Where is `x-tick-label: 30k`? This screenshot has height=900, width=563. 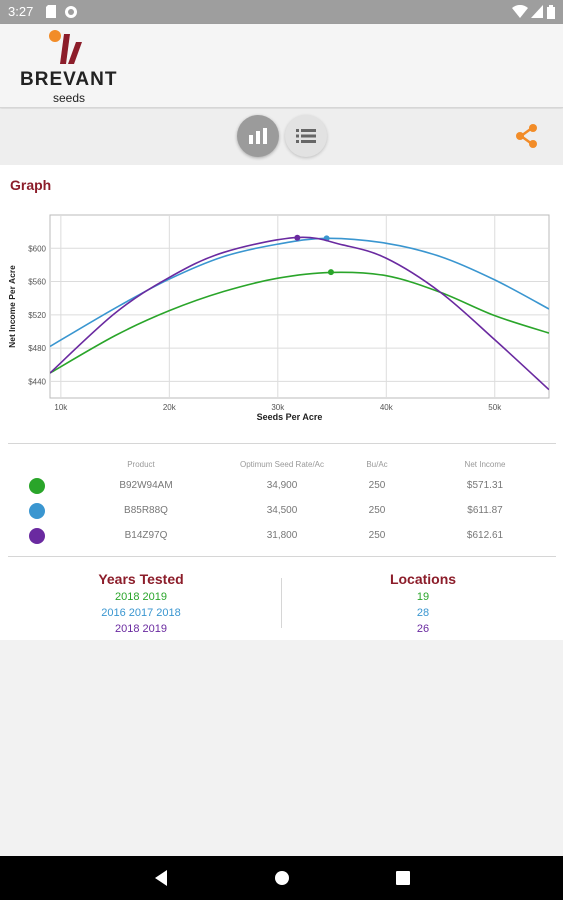
x-tick-label: 30k is located at coordinates (278, 407).